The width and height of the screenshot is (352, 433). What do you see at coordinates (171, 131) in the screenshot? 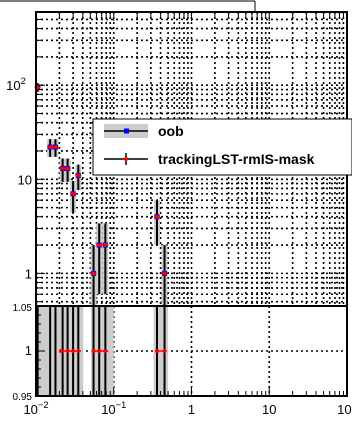
I see `legend-label-oob: oob` at bounding box center [171, 131].